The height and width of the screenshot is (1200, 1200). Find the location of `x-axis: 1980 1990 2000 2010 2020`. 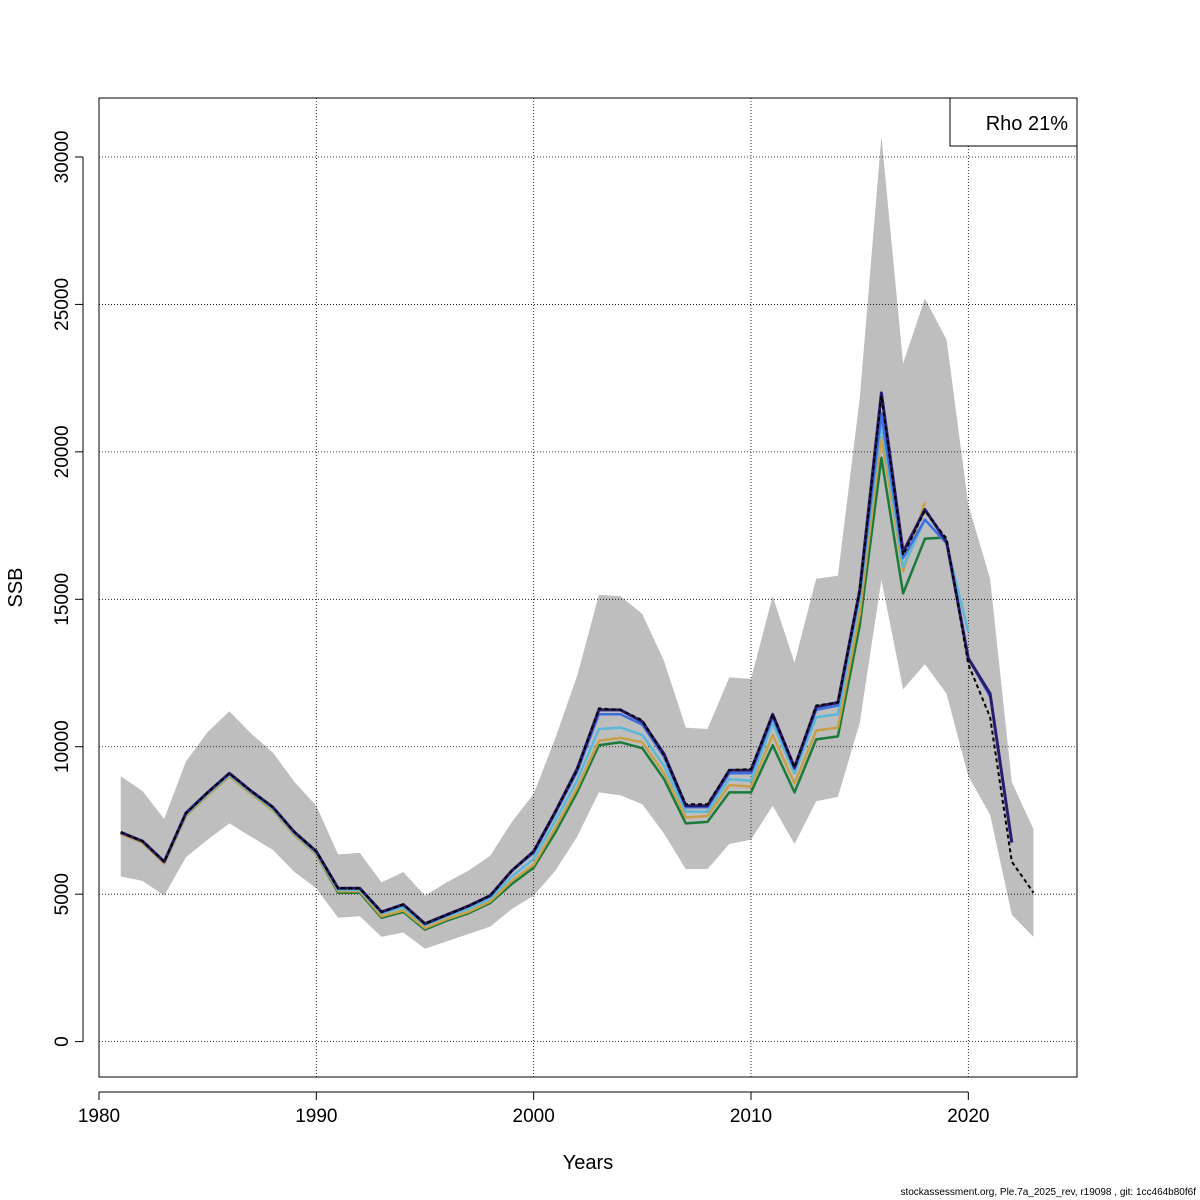

x-axis: 1980 1990 2000 2010 2020 is located at coordinates (533, 1109).